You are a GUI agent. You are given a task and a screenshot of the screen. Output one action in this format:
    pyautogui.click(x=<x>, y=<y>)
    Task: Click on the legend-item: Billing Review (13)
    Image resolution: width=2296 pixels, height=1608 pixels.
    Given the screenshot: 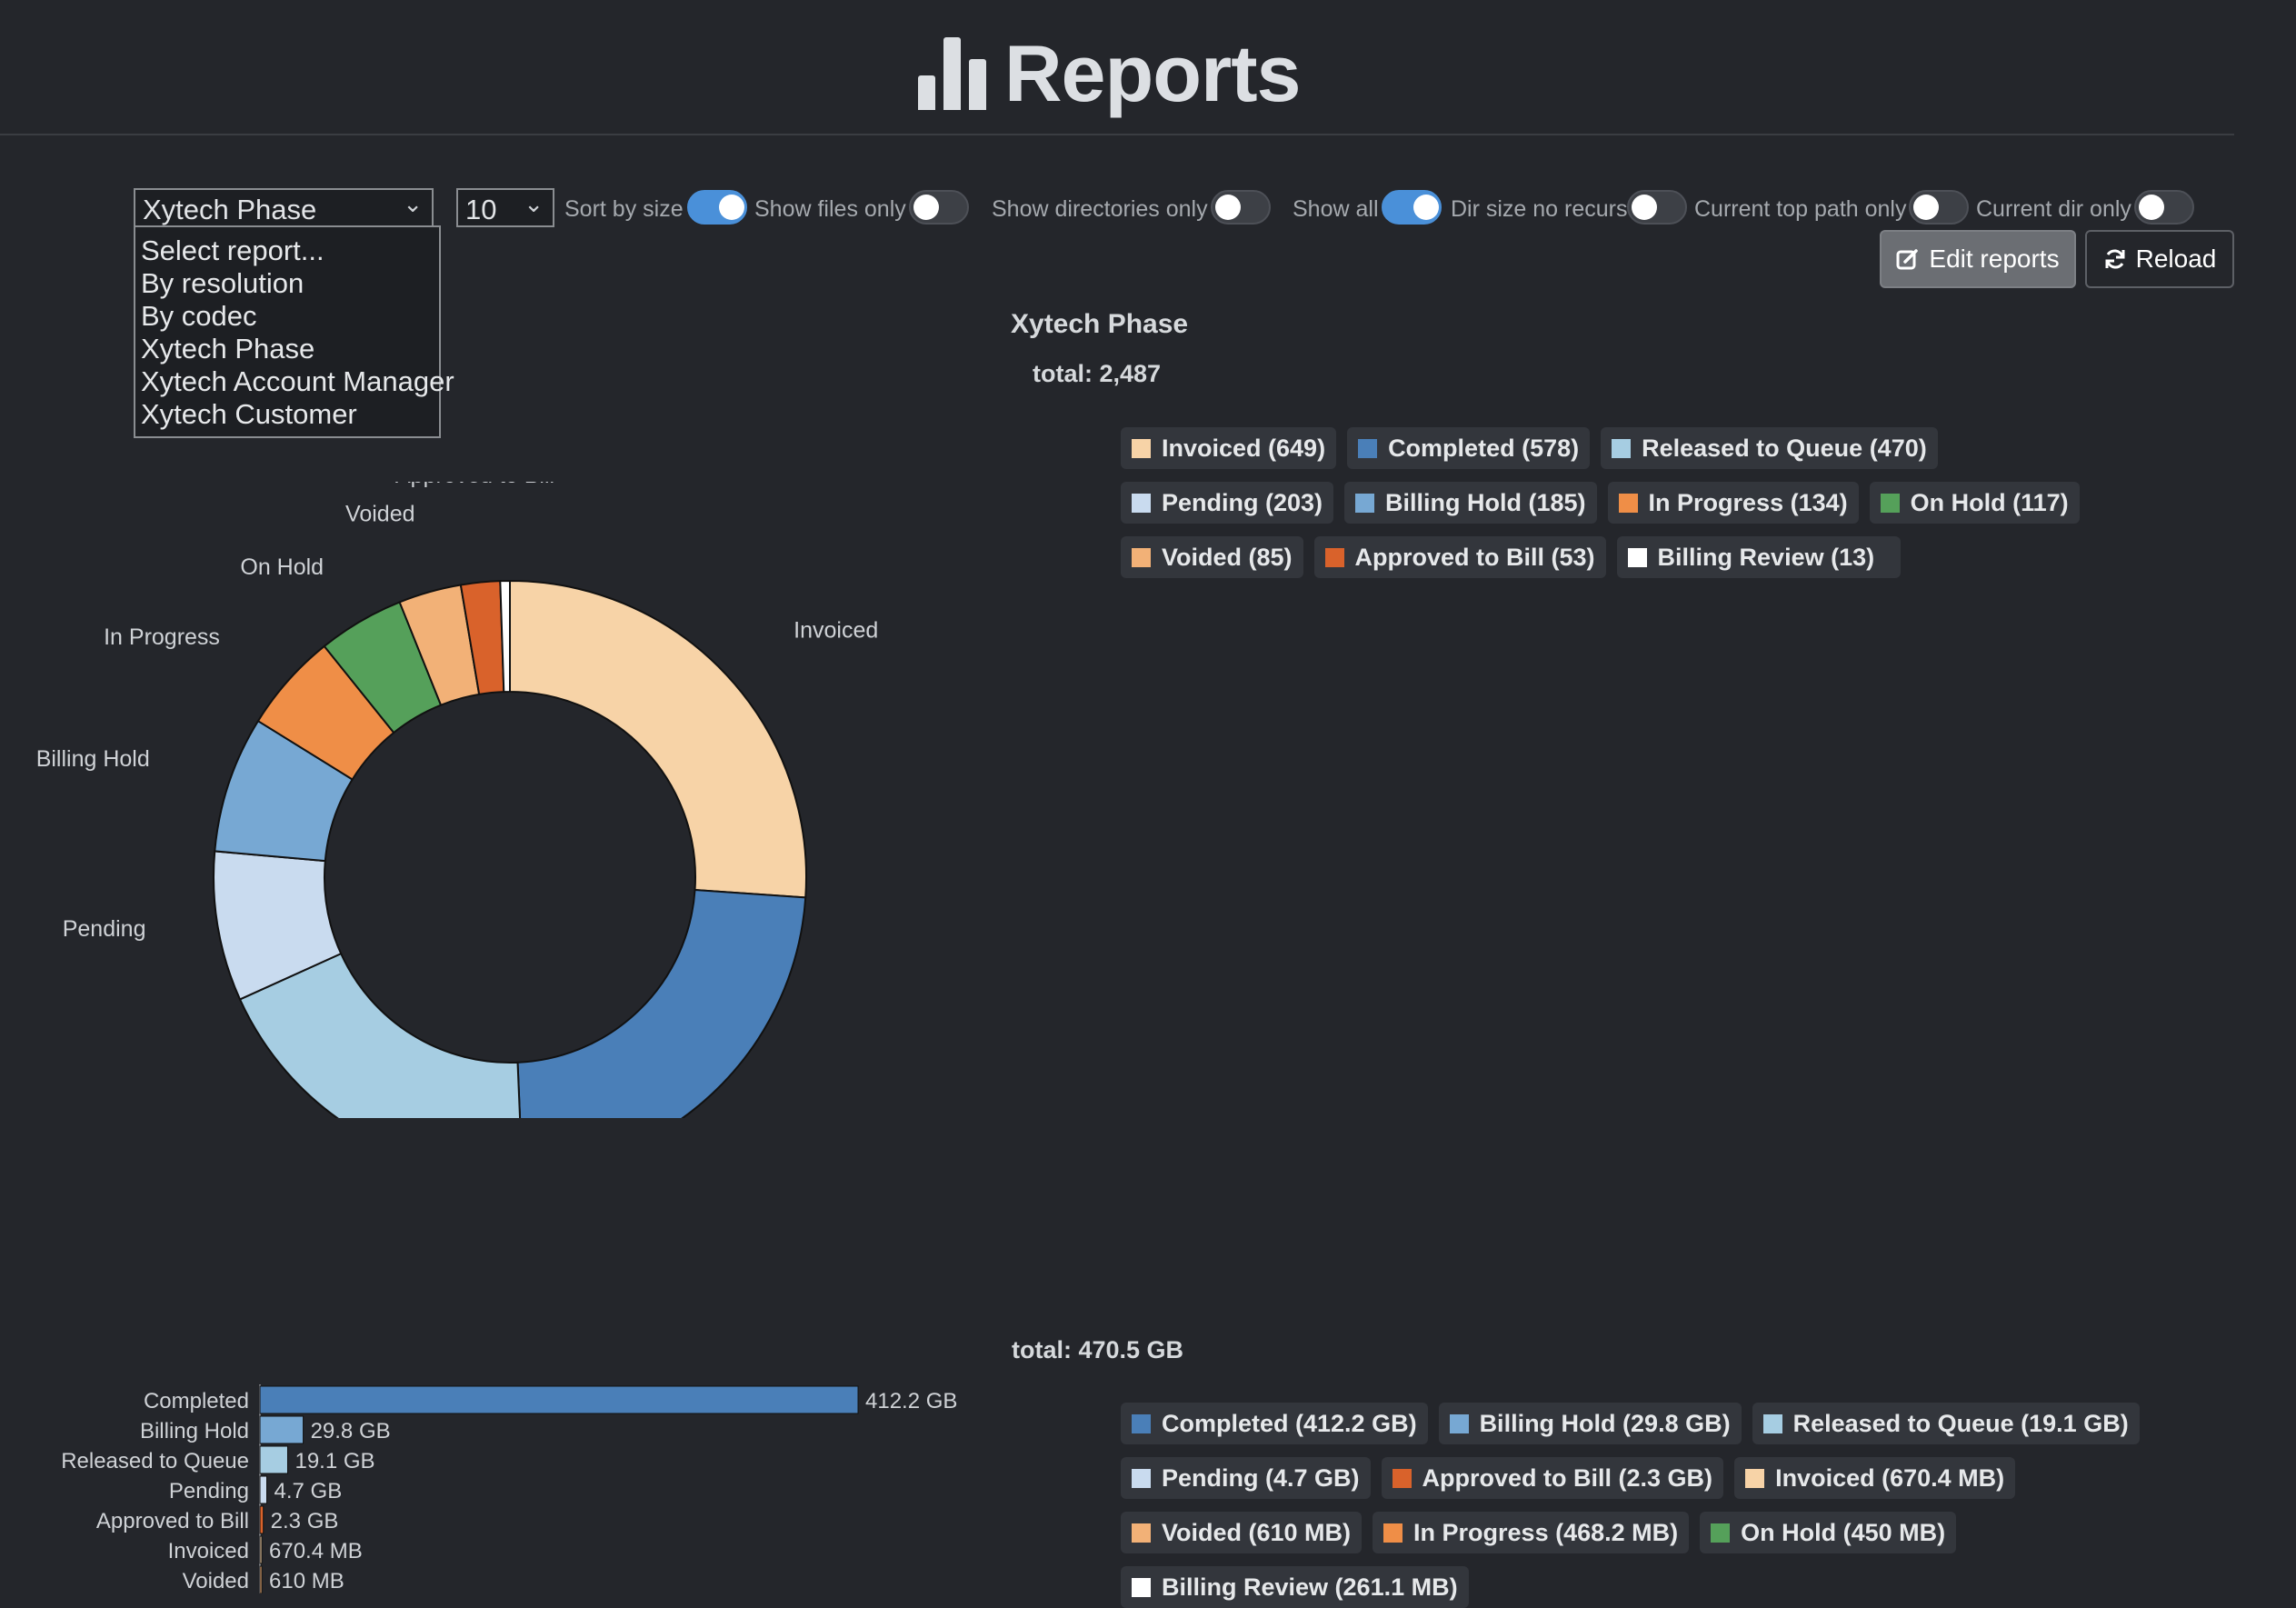 What is the action you would take?
    pyautogui.click(x=1759, y=557)
    